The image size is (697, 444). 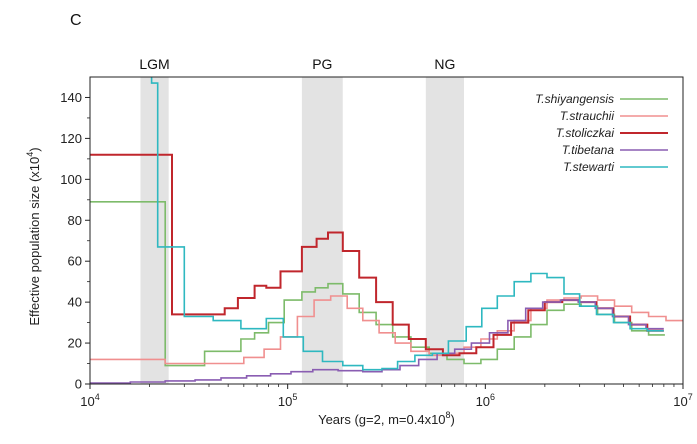 What do you see at coordinates (386, 396) in the screenshot?
I see `x-axis: 10⁴ 10⁵ 10⁶ 10⁷` at bounding box center [386, 396].